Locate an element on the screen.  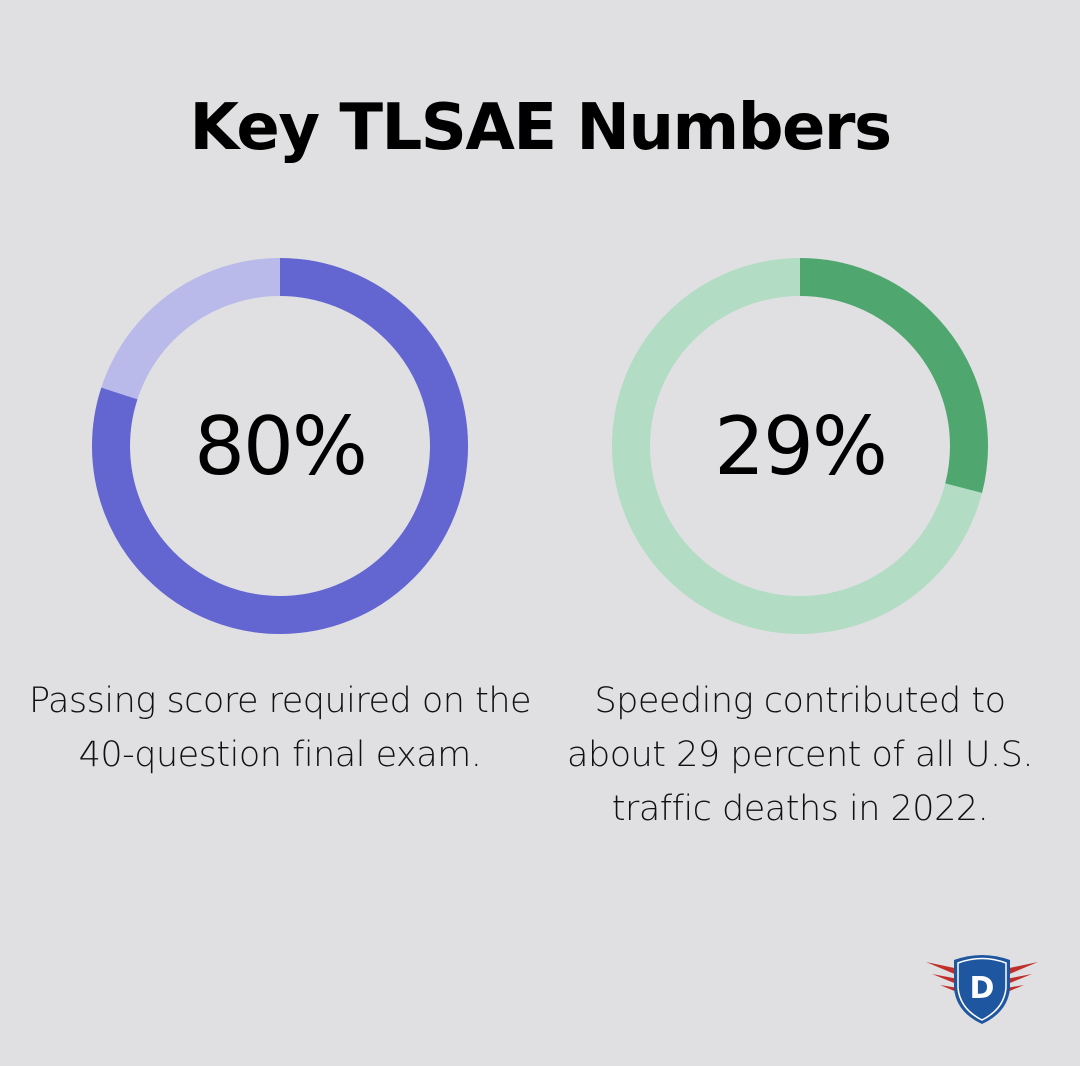
stat-value: 29% is located at coordinates (801, 446).